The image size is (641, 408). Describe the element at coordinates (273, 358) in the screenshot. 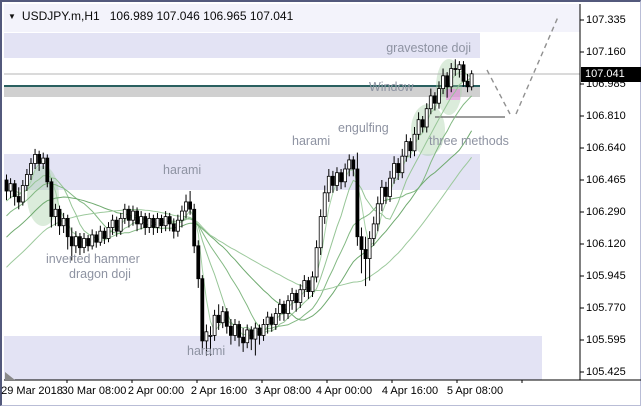

I see `zone-band-support-zone-harami` at that location.